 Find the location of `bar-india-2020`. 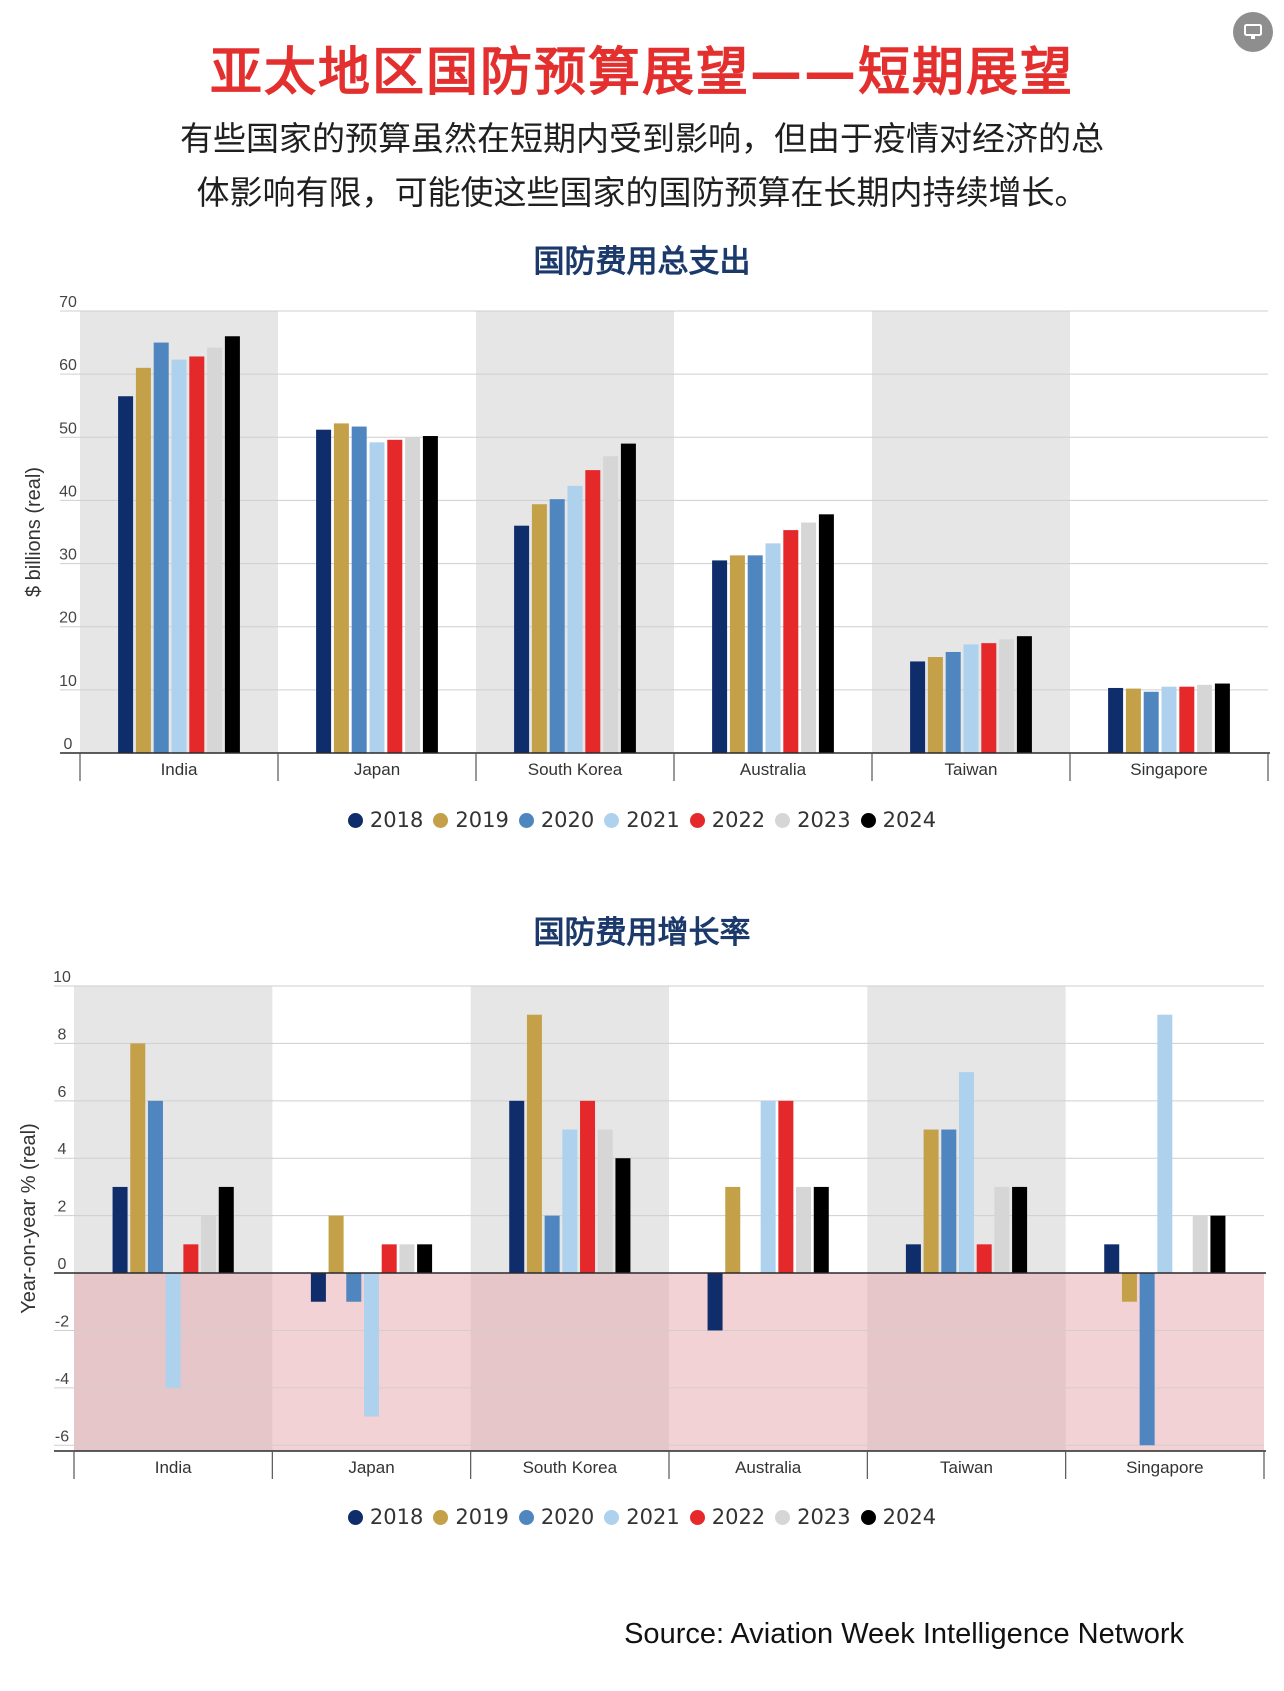

bar-india-2020 is located at coordinates (161, 547).